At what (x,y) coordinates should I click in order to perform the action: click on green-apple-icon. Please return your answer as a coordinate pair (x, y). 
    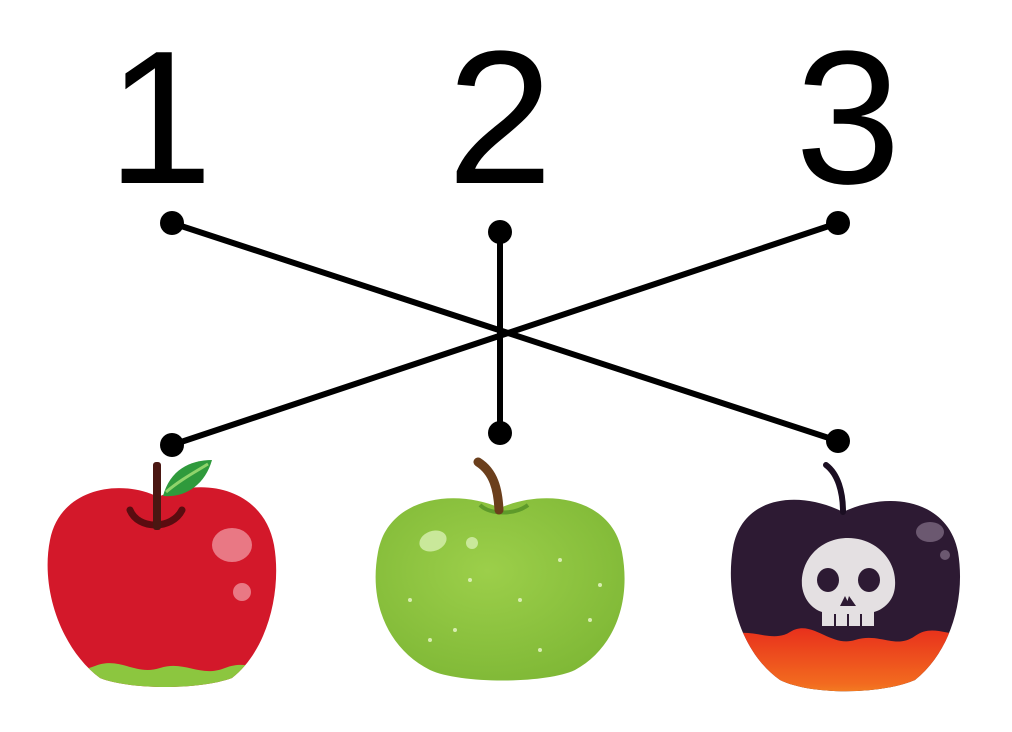
    Looking at the image, I should click on (500, 569).